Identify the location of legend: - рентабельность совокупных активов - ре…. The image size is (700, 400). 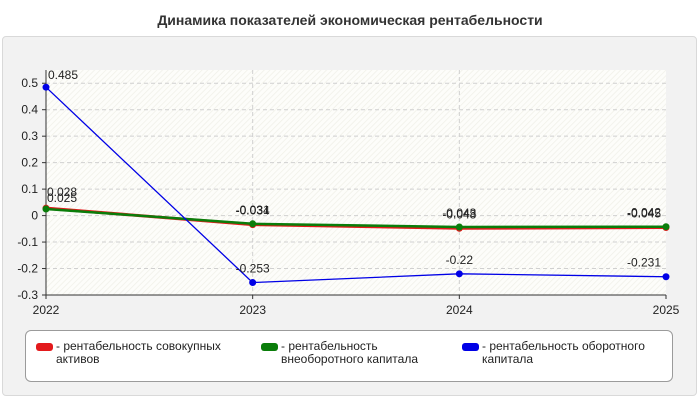
(349, 356).